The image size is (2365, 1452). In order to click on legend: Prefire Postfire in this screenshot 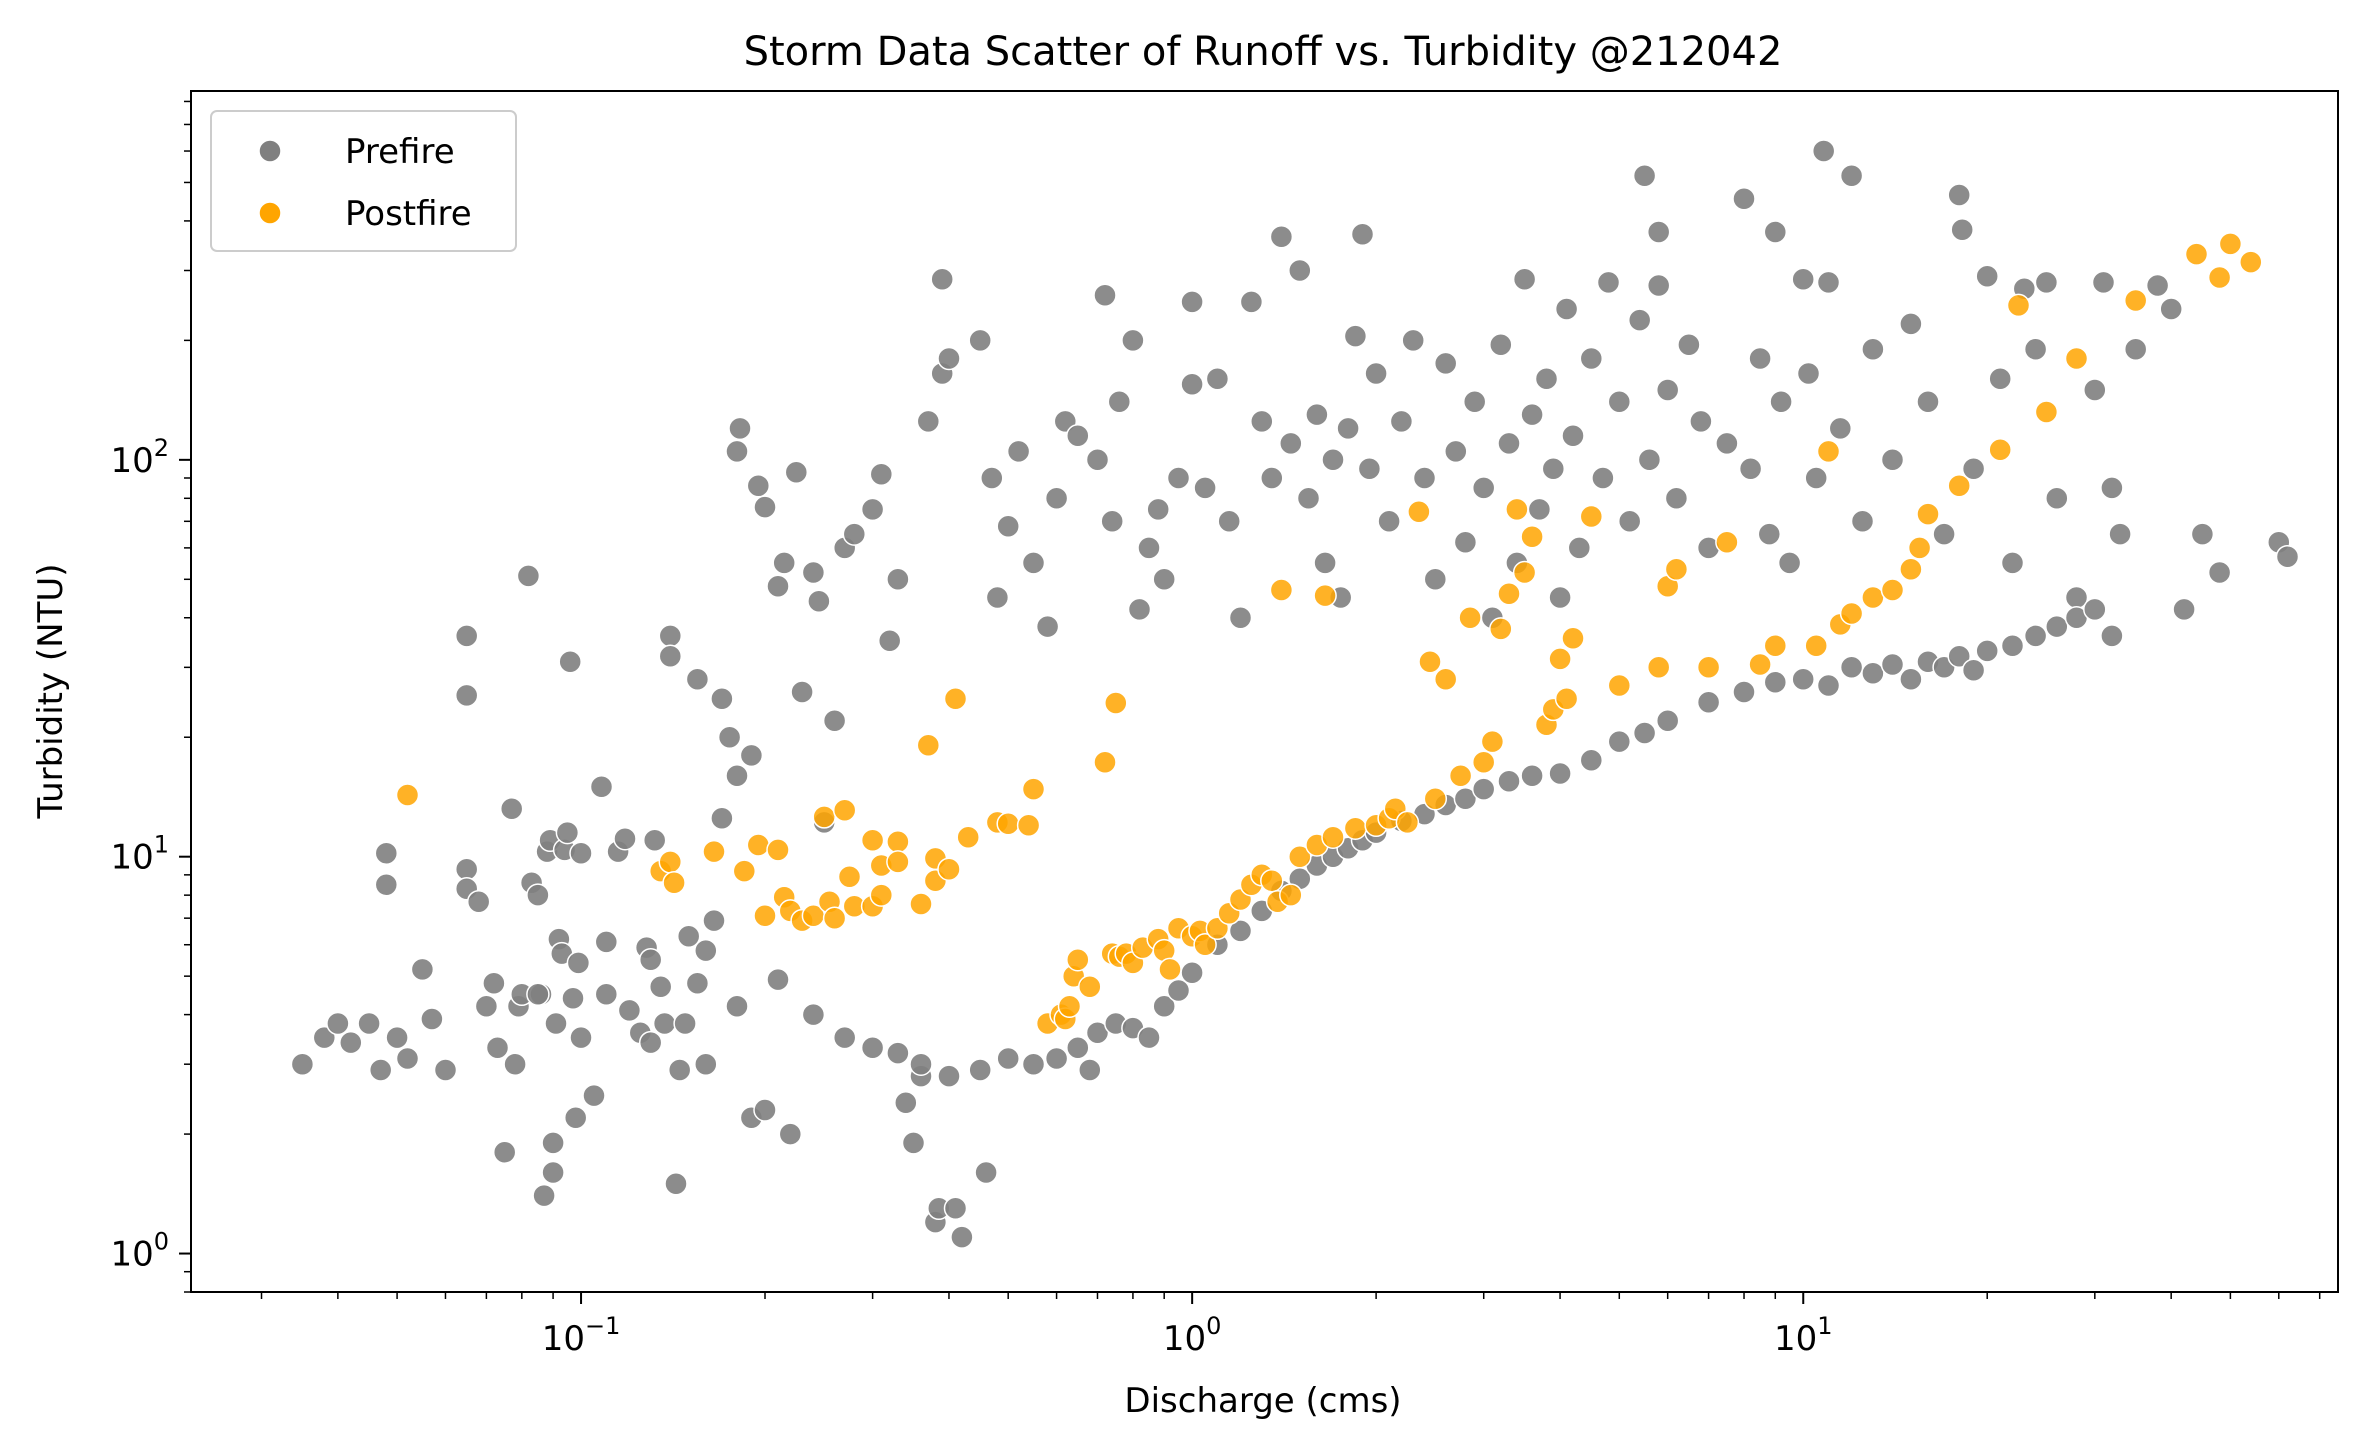, I will do `click(363, 181)`.